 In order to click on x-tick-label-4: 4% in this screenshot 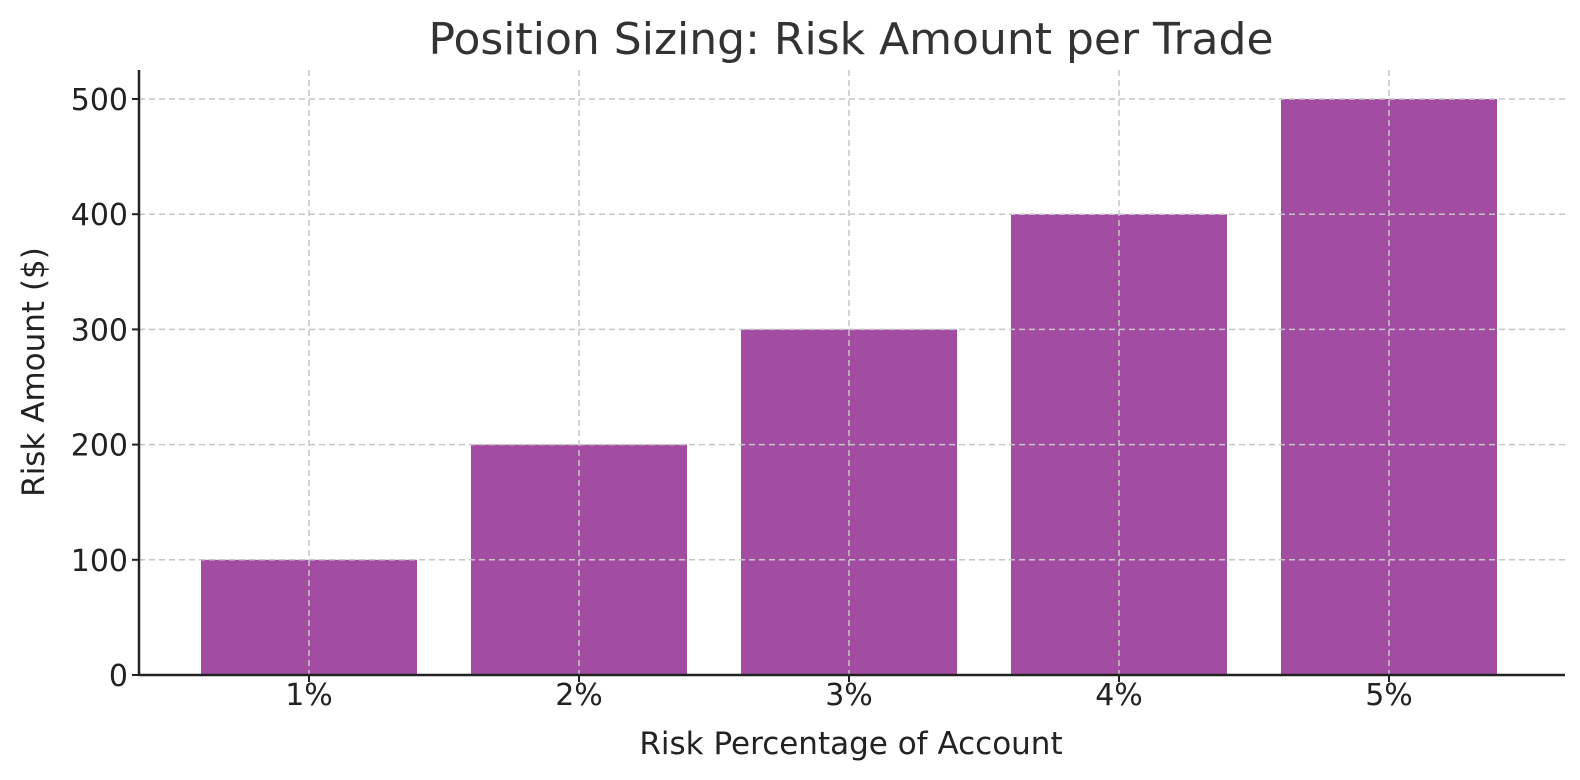, I will do `click(1119, 695)`.